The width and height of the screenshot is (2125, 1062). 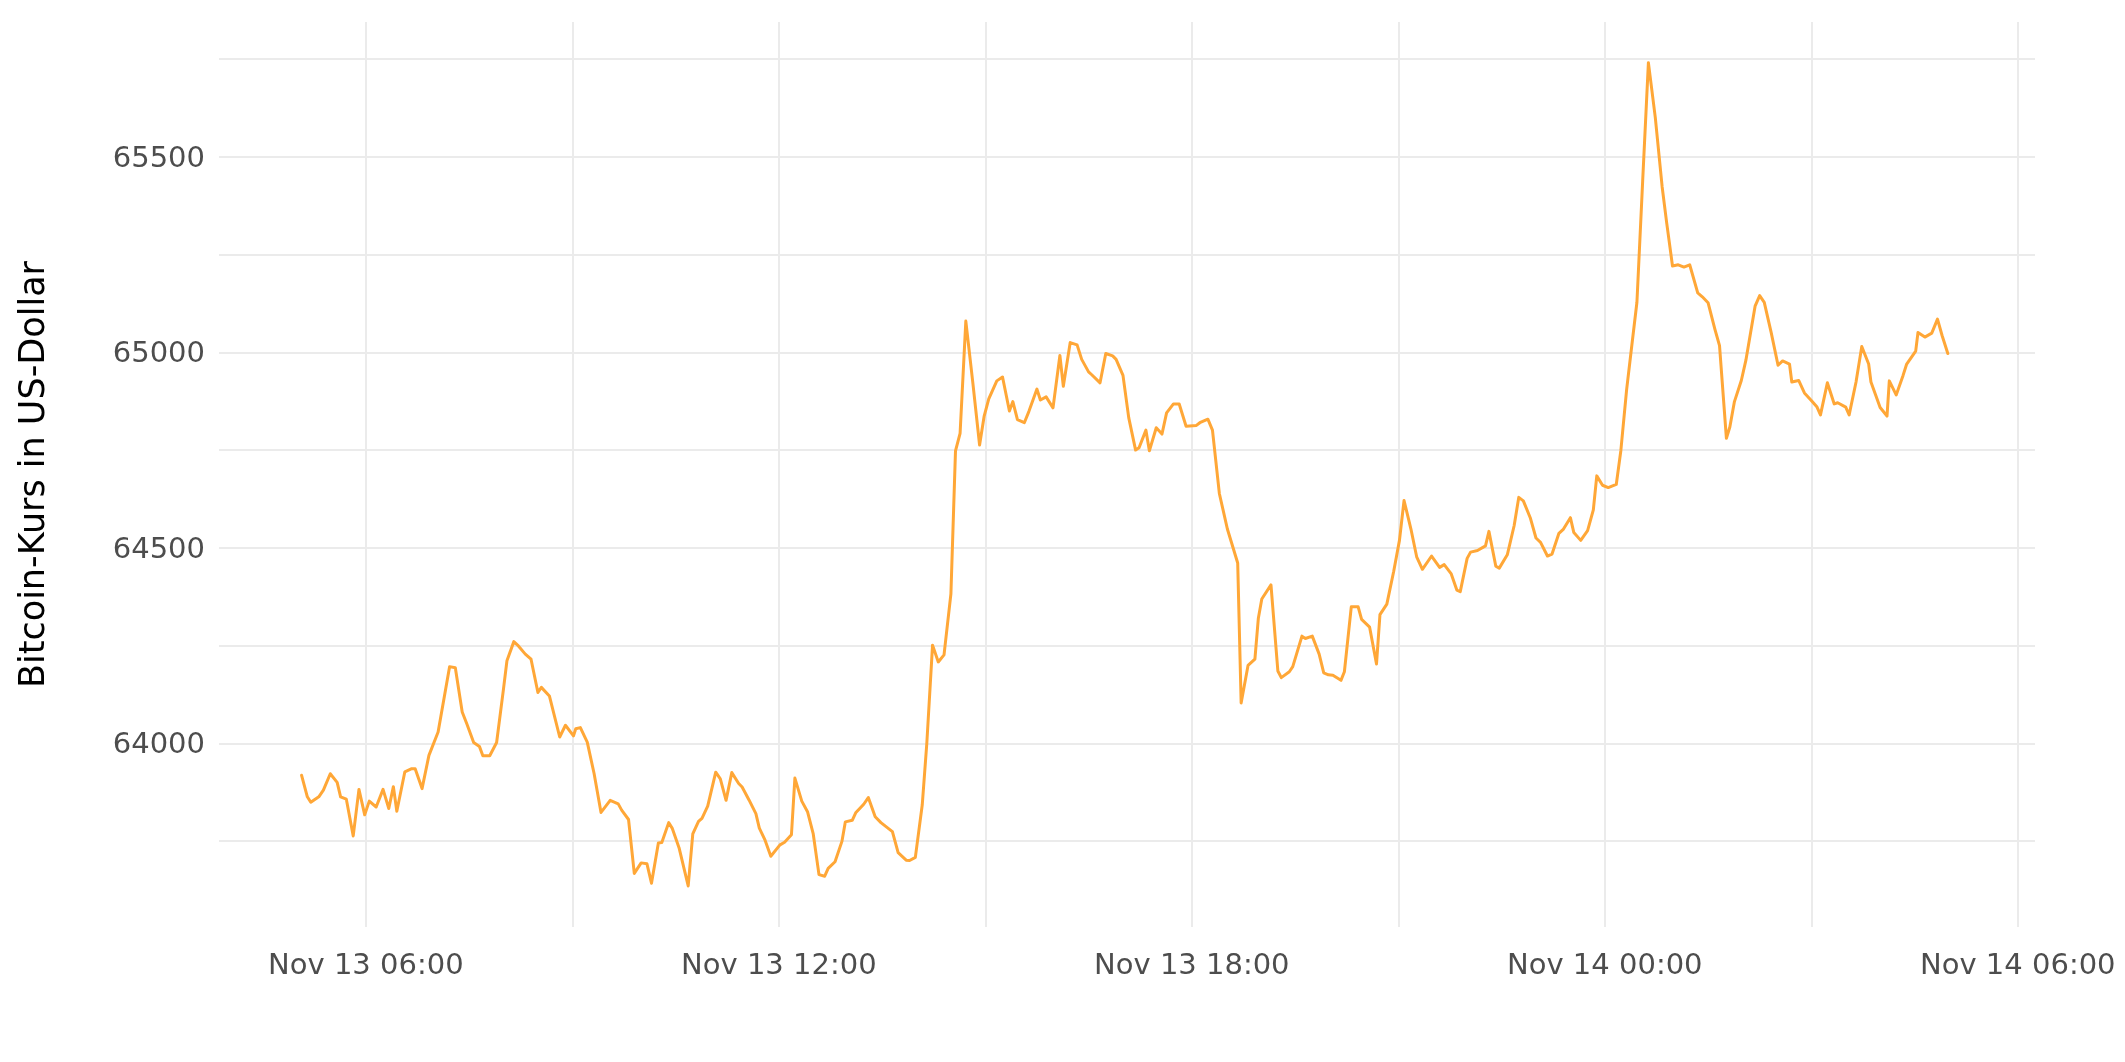 I want to click on y-tick-label: 64500, so click(x=158, y=547).